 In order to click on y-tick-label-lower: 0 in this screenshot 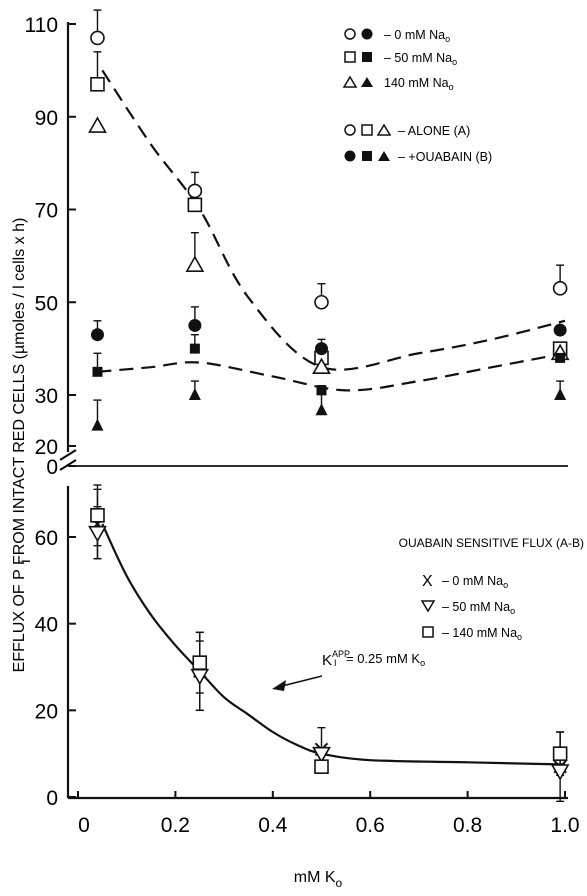, I will do `click(52, 798)`.